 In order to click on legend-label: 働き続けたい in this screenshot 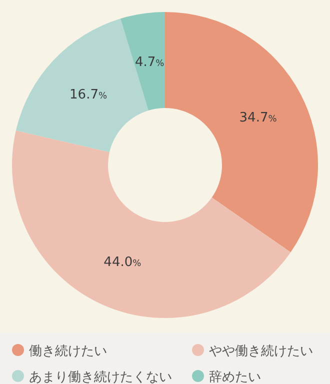, I will do `click(68, 351)`.